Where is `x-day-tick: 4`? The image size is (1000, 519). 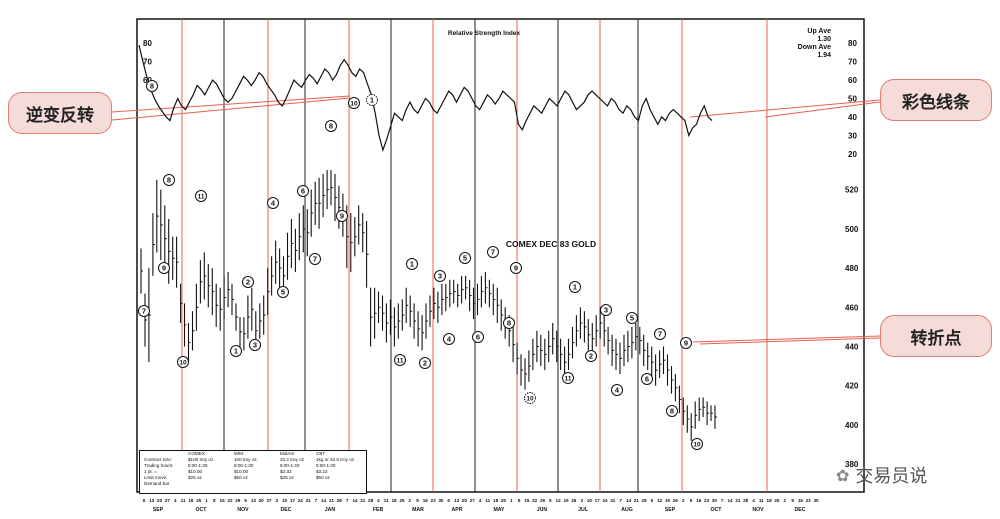
x-day-tick: 4 is located at coordinates (175, 500).